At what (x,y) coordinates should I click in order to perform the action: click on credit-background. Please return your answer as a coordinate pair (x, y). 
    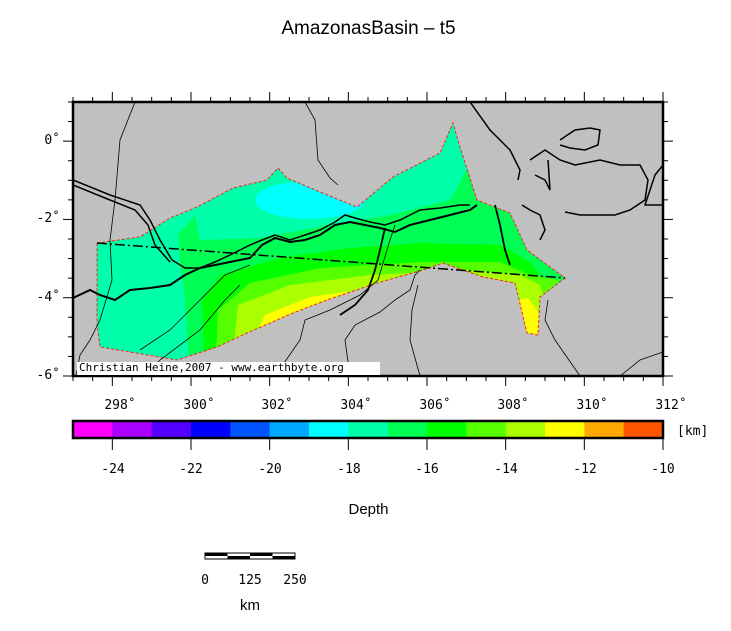
    Looking at the image, I should click on (228, 368).